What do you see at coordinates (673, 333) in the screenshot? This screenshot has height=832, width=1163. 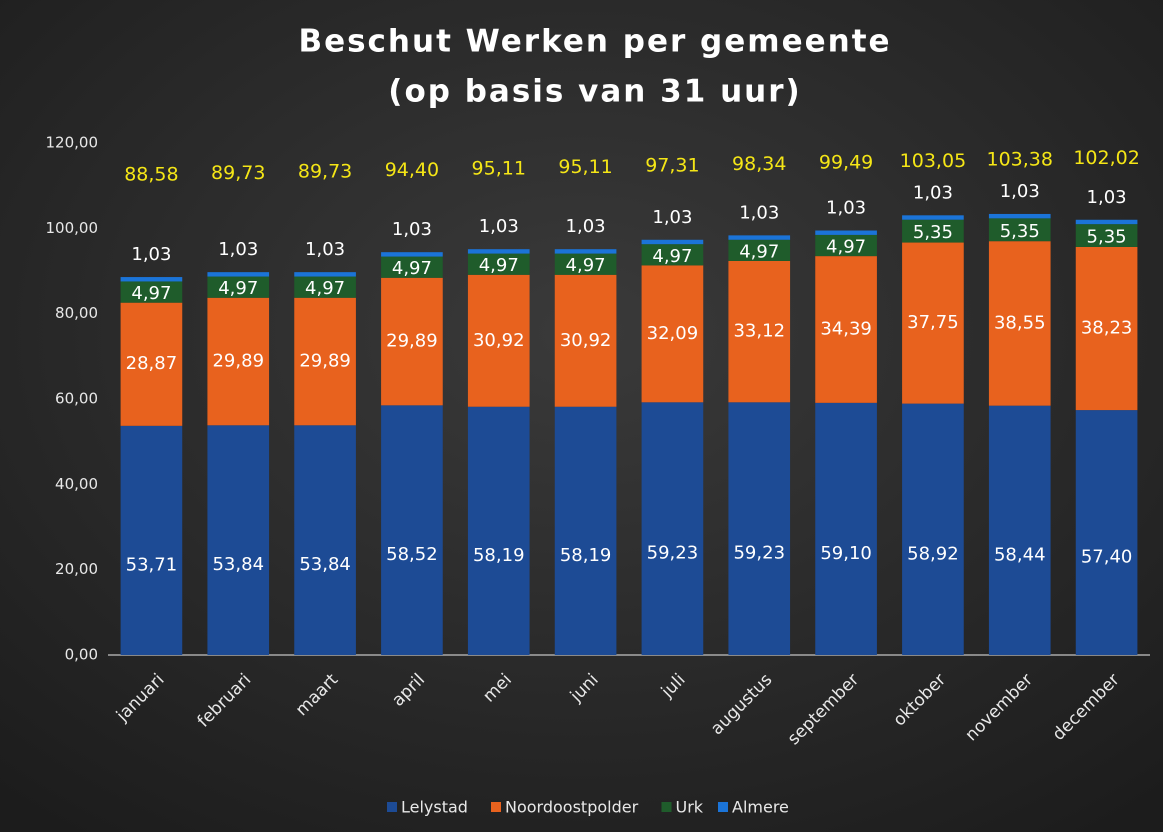 I see `data-label: 32,09` at bounding box center [673, 333].